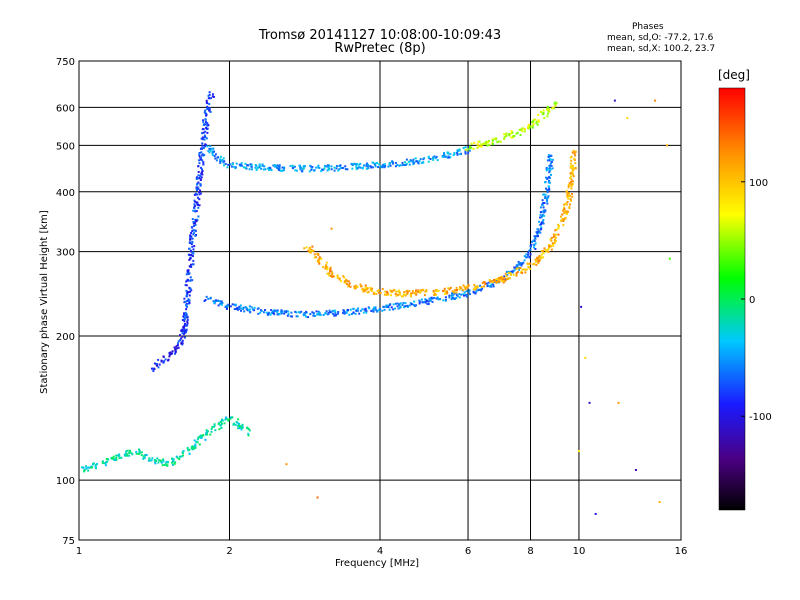 The width and height of the screenshot is (800, 600). What do you see at coordinates (380, 551) in the screenshot?
I see `x-tick-label: 4` at bounding box center [380, 551].